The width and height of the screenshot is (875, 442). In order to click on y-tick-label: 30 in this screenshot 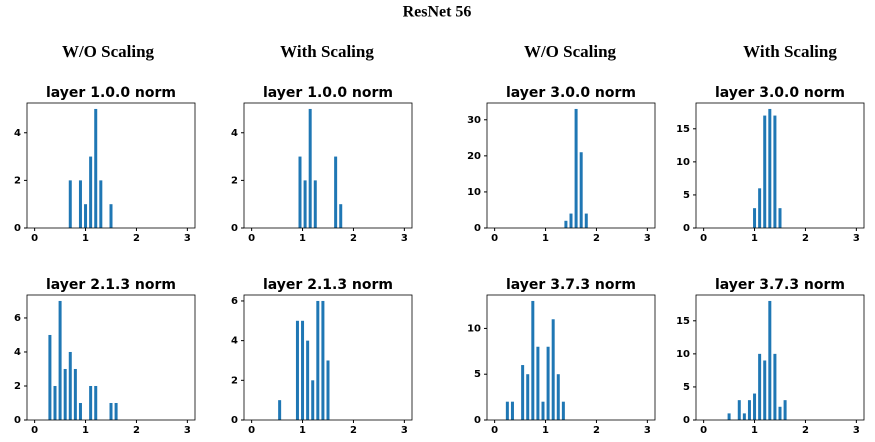, I will do `click(474, 120)`.